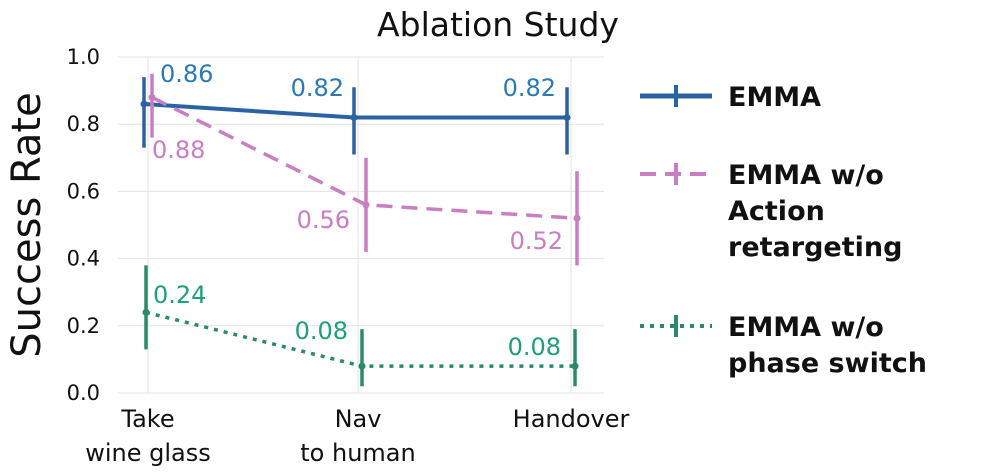 This screenshot has height=475, width=996. I want to click on y-axis-label: Success Rate, so click(27, 224).